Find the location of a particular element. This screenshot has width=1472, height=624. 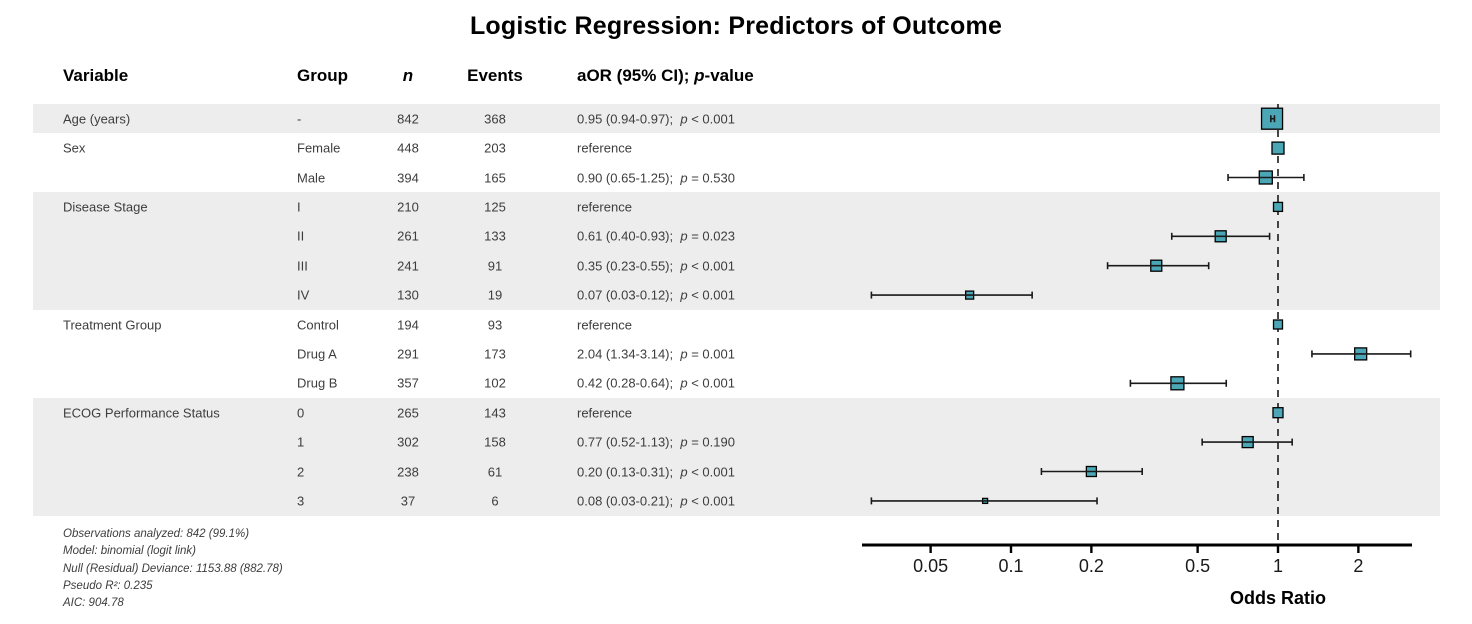

column-header-events: Events is located at coordinates (495, 75).